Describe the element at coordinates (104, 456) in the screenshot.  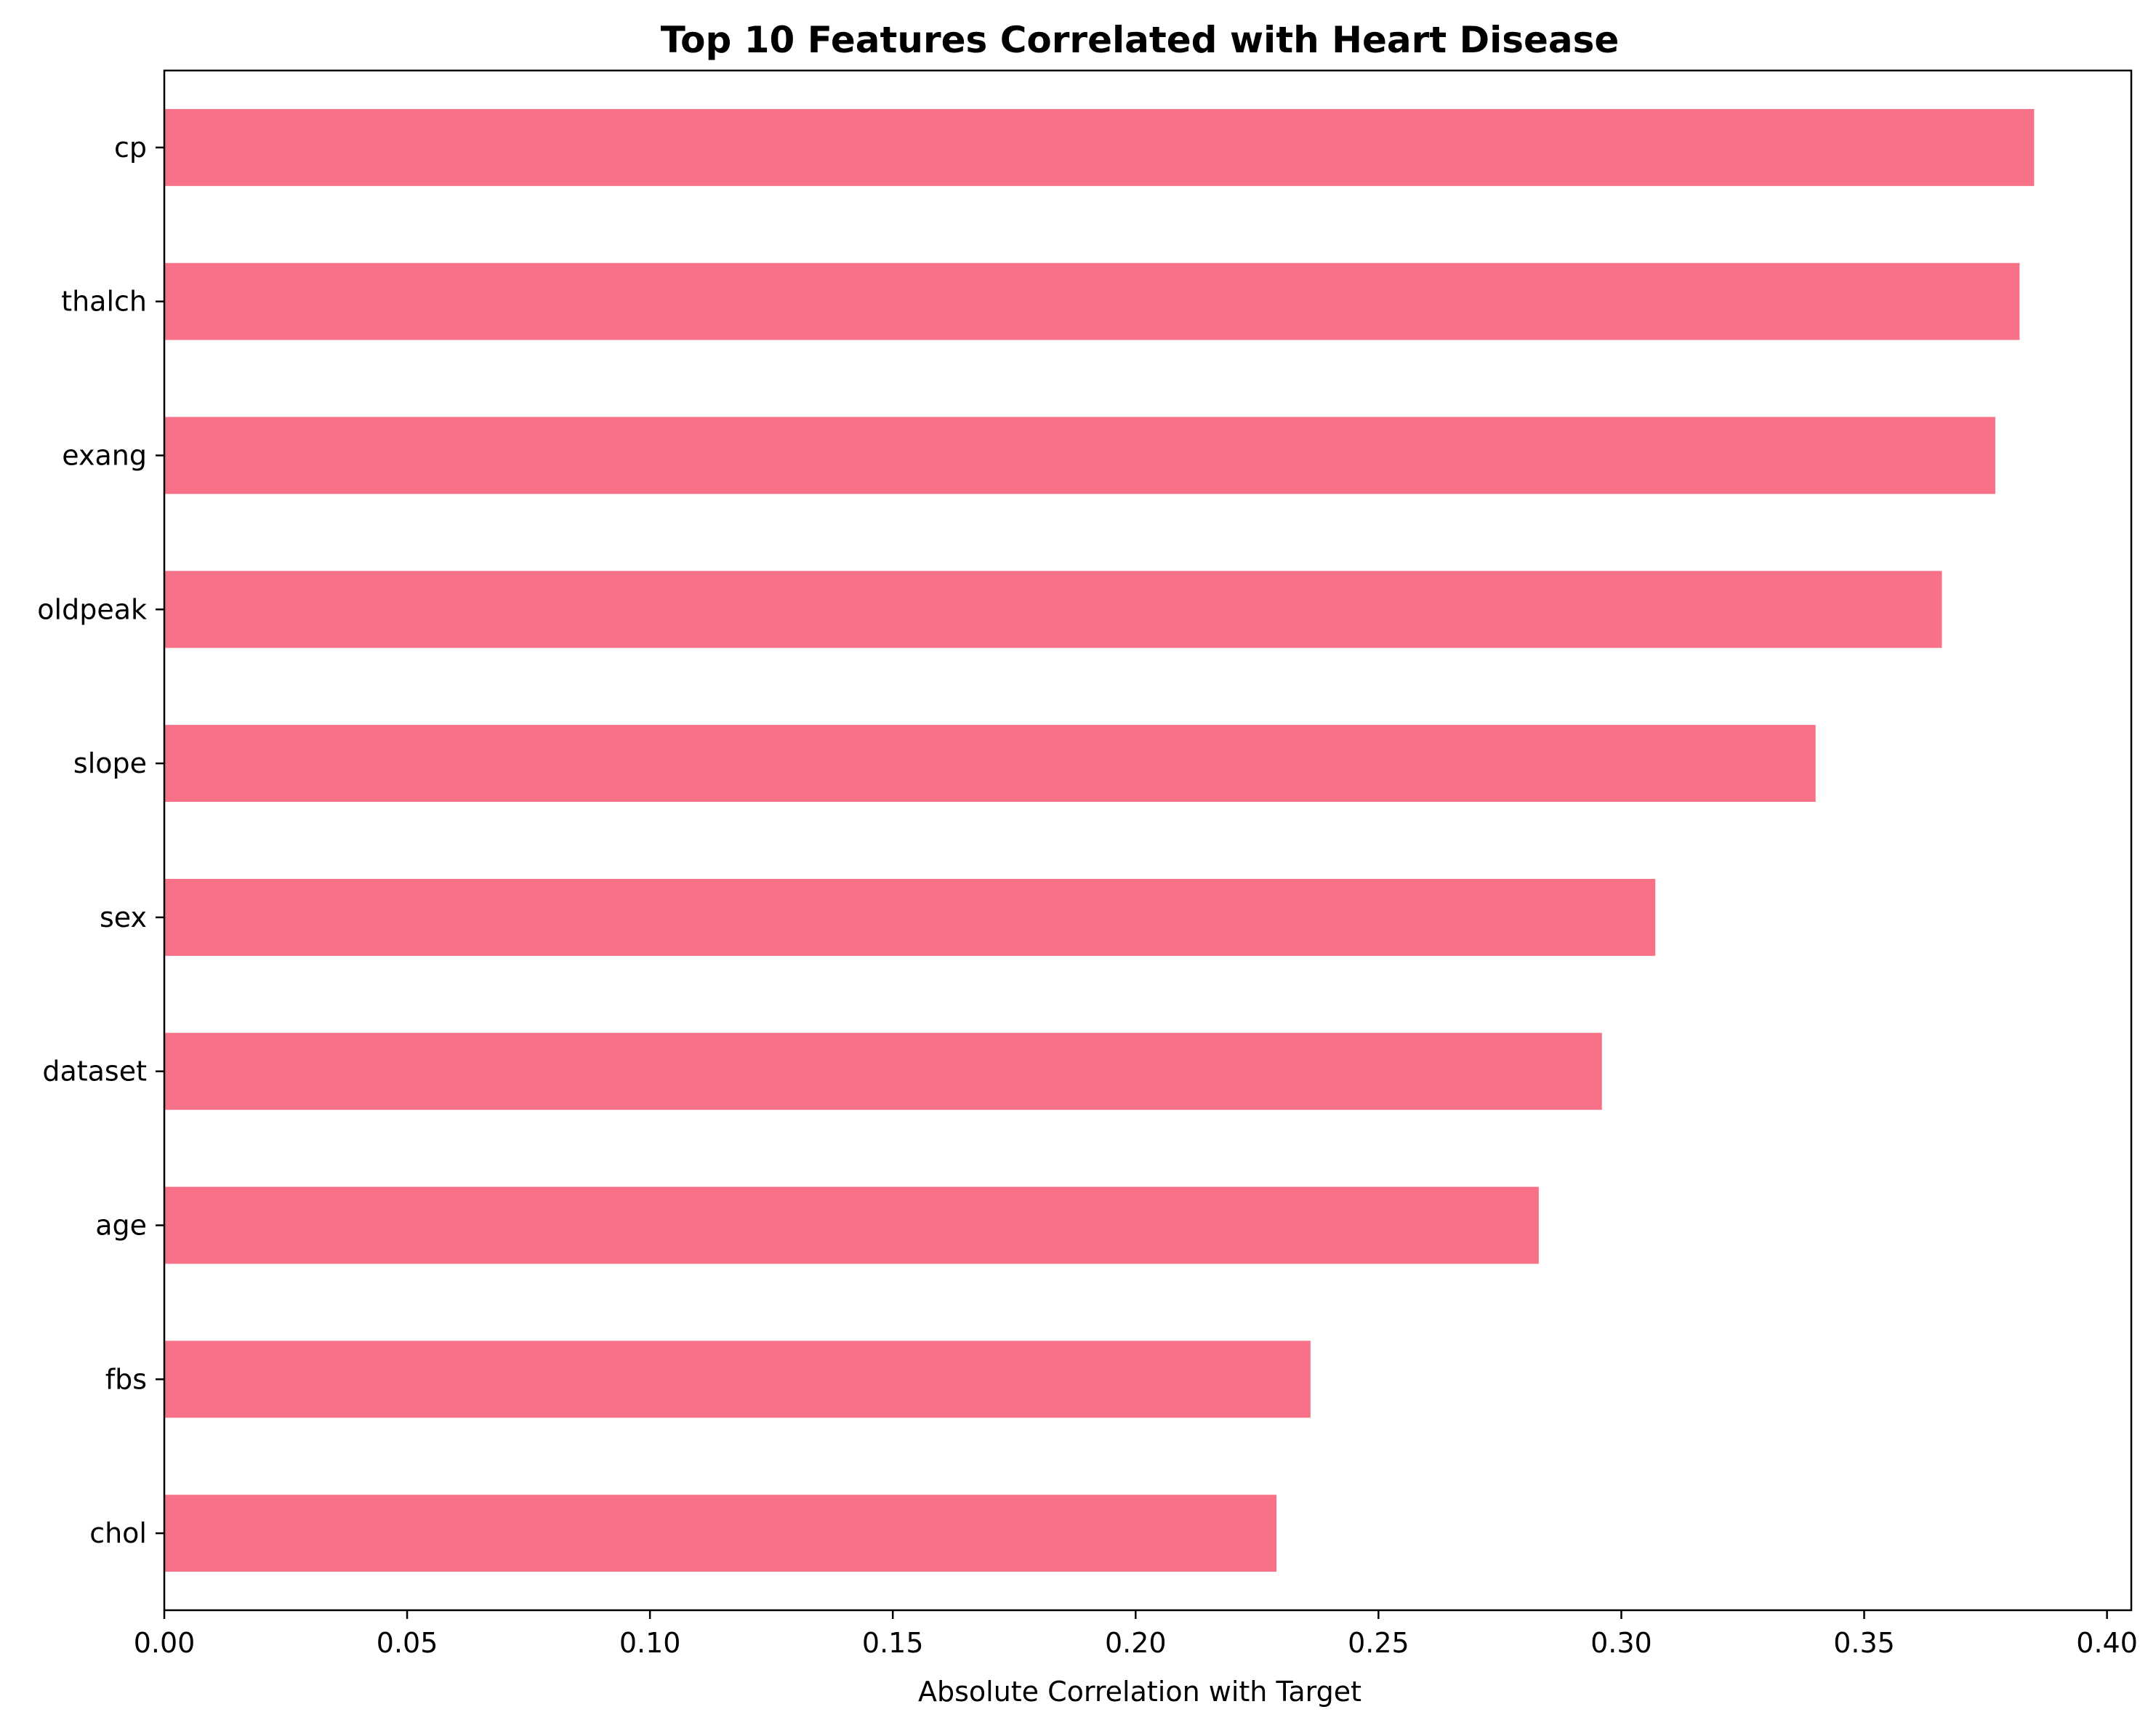
I see `y-tick-label-exang: exang` at that location.